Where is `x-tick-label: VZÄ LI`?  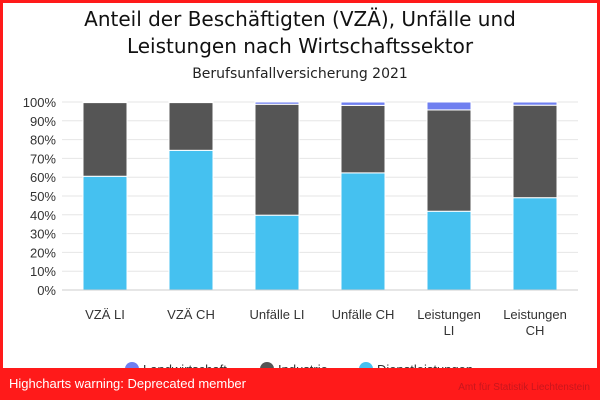 x-tick-label: VZÄ LI is located at coordinates (105, 314).